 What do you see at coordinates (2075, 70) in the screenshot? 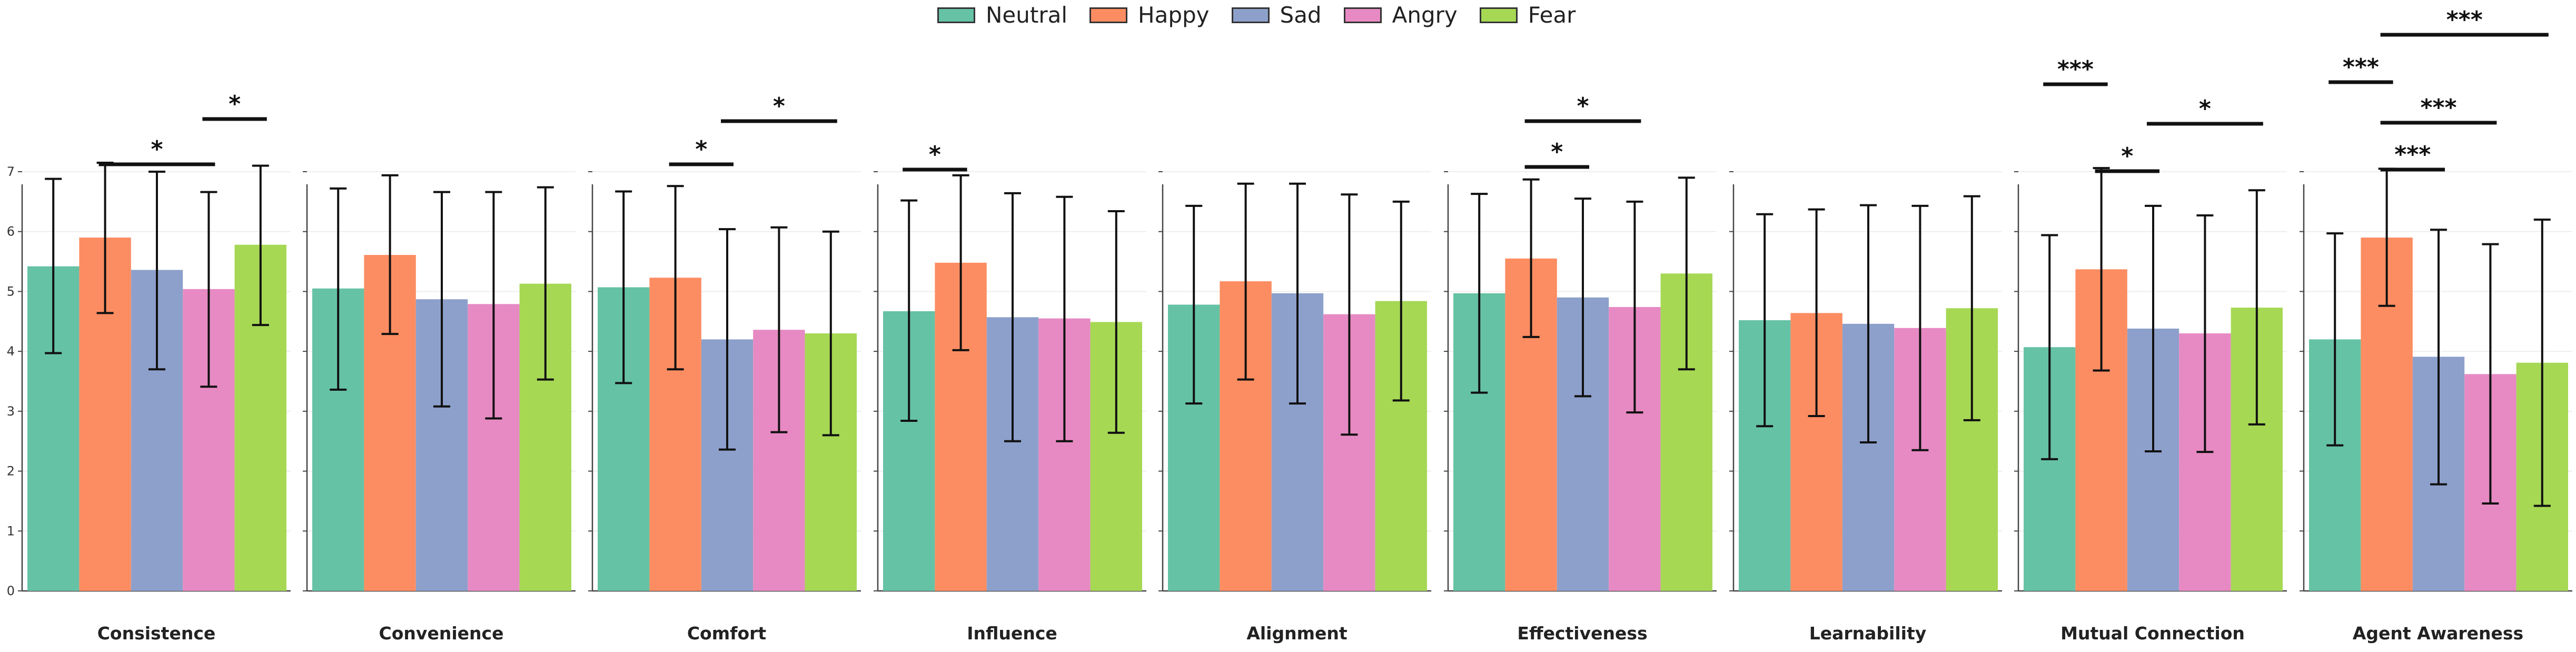
I see `mutual-connection-significance-label: ***` at bounding box center [2075, 70].